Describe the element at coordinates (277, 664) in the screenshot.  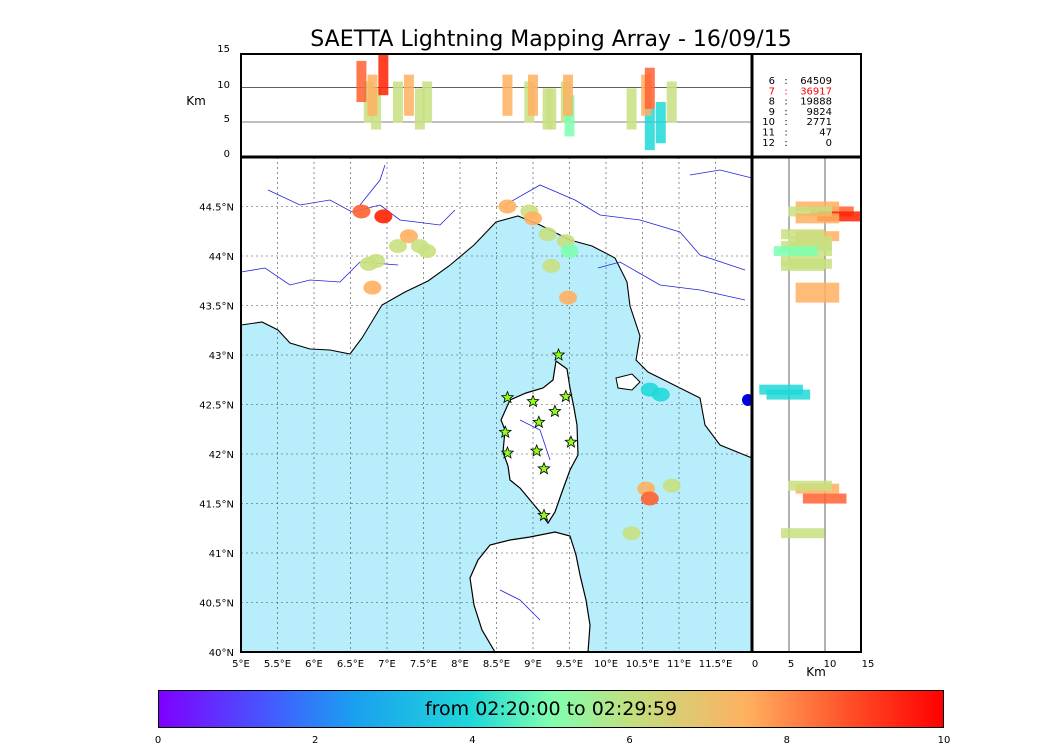
I see `lon-tick-label: 5.5°E` at that location.